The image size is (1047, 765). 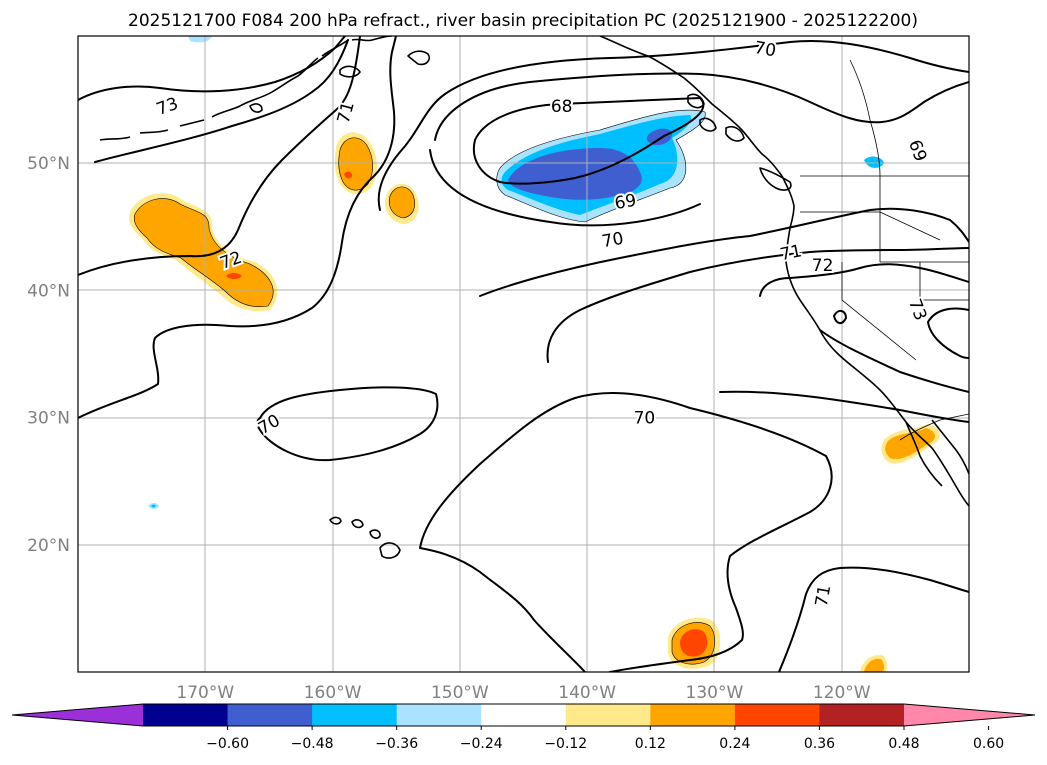 What do you see at coordinates (734, 744) in the screenshot?
I see `colorbar-tick-label: 0.24` at bounding box center [734, 744].